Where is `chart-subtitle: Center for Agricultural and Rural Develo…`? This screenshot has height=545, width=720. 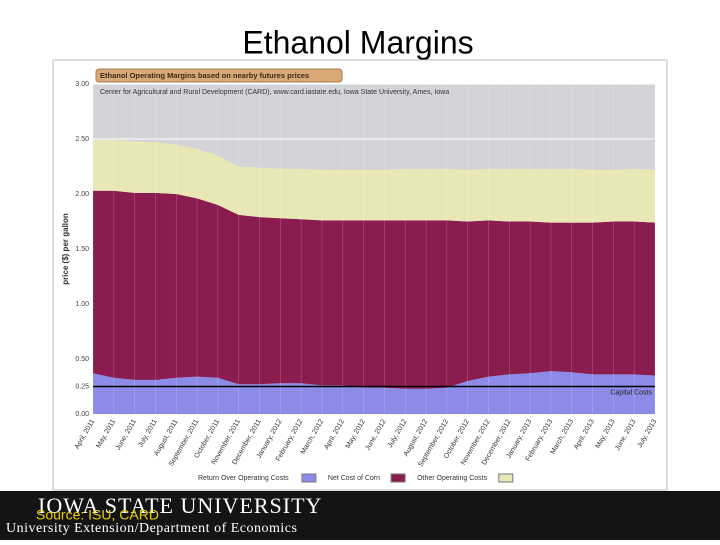 chart-subtitle: Center for Agricultural and Rural Develo… is located at coordinates (274, 92).